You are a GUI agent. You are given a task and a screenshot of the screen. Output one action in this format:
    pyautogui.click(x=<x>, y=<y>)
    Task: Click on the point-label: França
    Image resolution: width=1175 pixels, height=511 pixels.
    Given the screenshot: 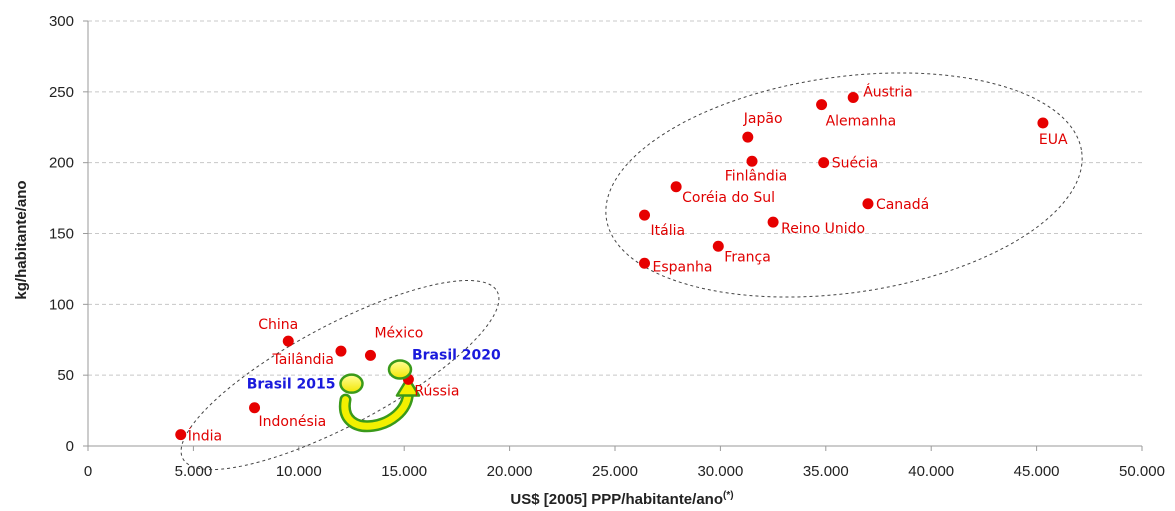 What is the action you would take?
    pyautogui.click(x=747, y=257)
    